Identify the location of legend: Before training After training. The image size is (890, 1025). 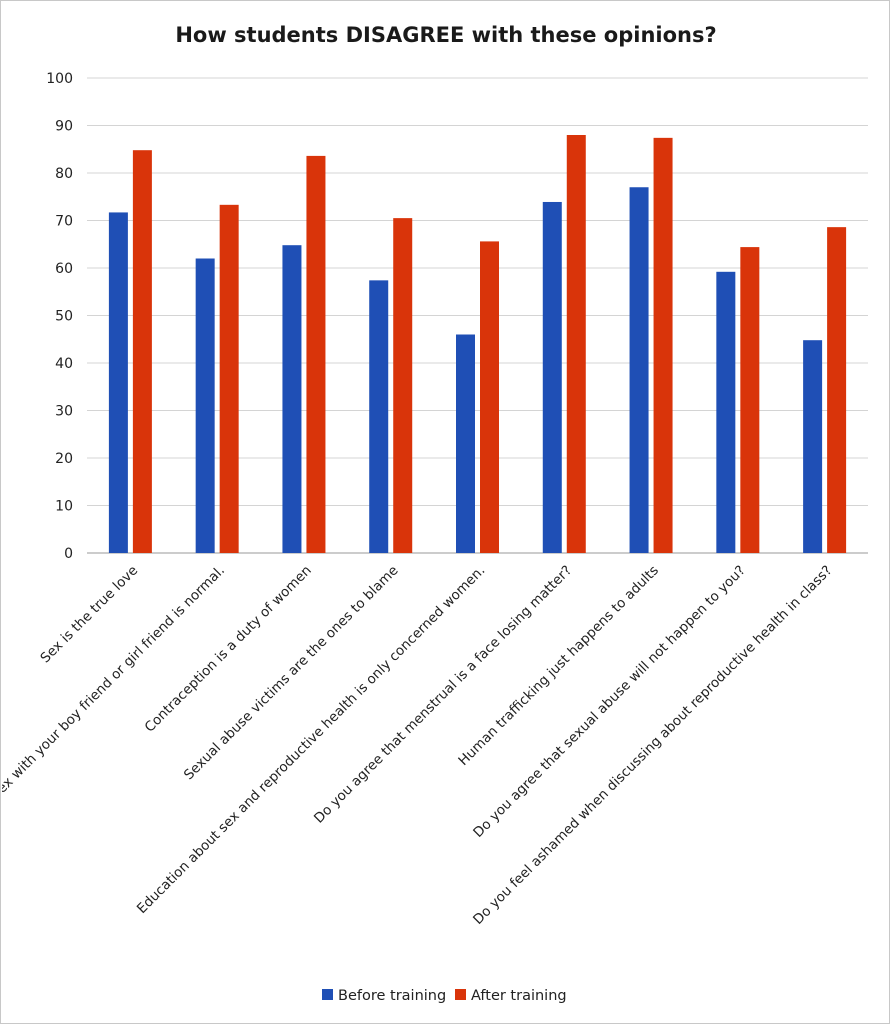
(444, 996).